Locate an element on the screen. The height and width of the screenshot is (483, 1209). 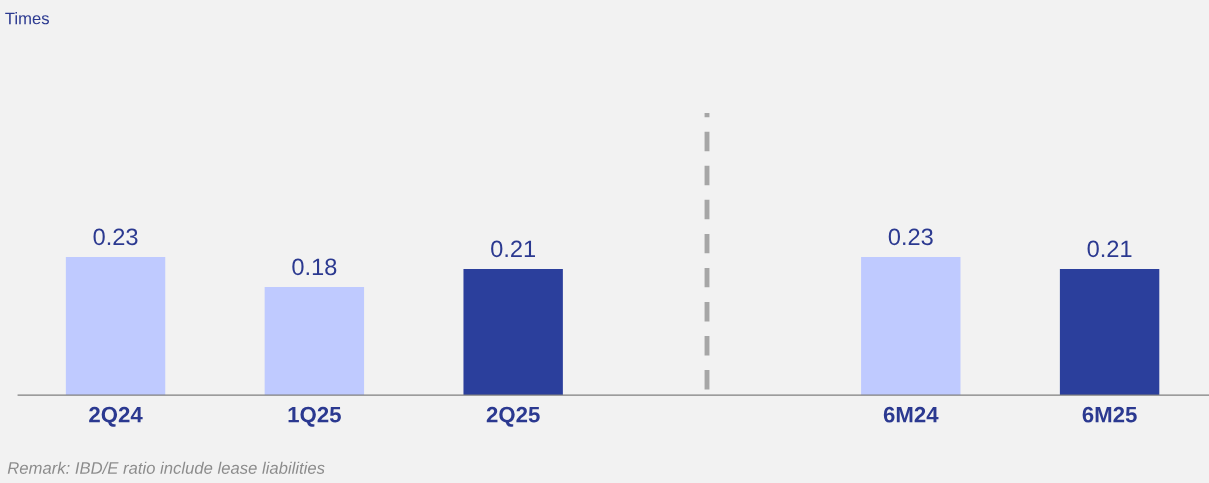
x-tick-label: 6M24 is located at coordinates (911, 414).